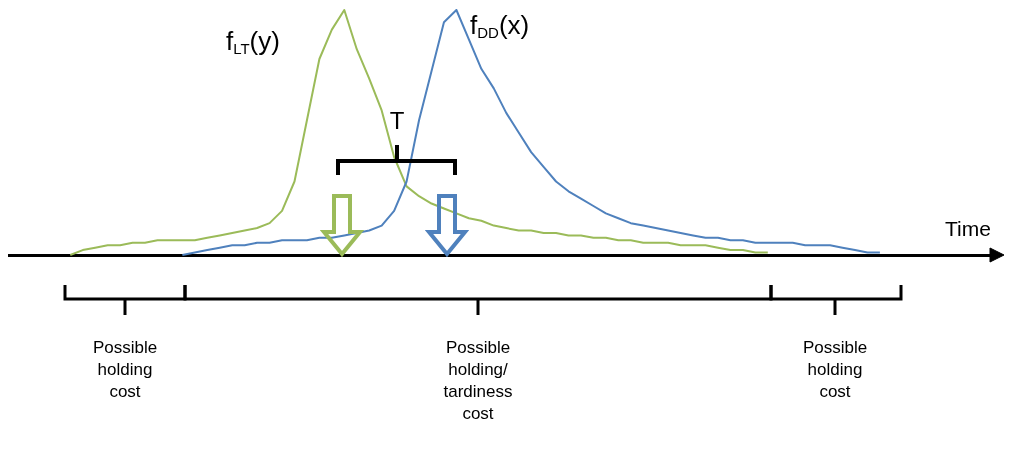 This screenshot has height=450, width=1014. I want to click on text: Possible holding/tardiness cost, so click(478, 380).